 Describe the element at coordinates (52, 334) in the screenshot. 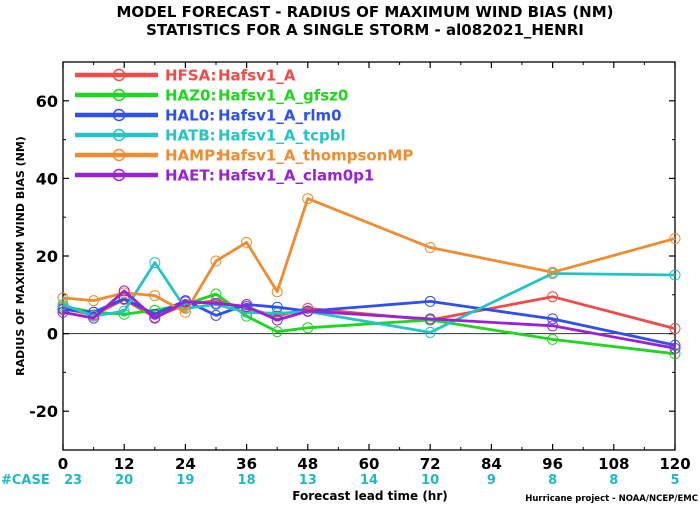

I see `y-tick-label: 0` at that location.